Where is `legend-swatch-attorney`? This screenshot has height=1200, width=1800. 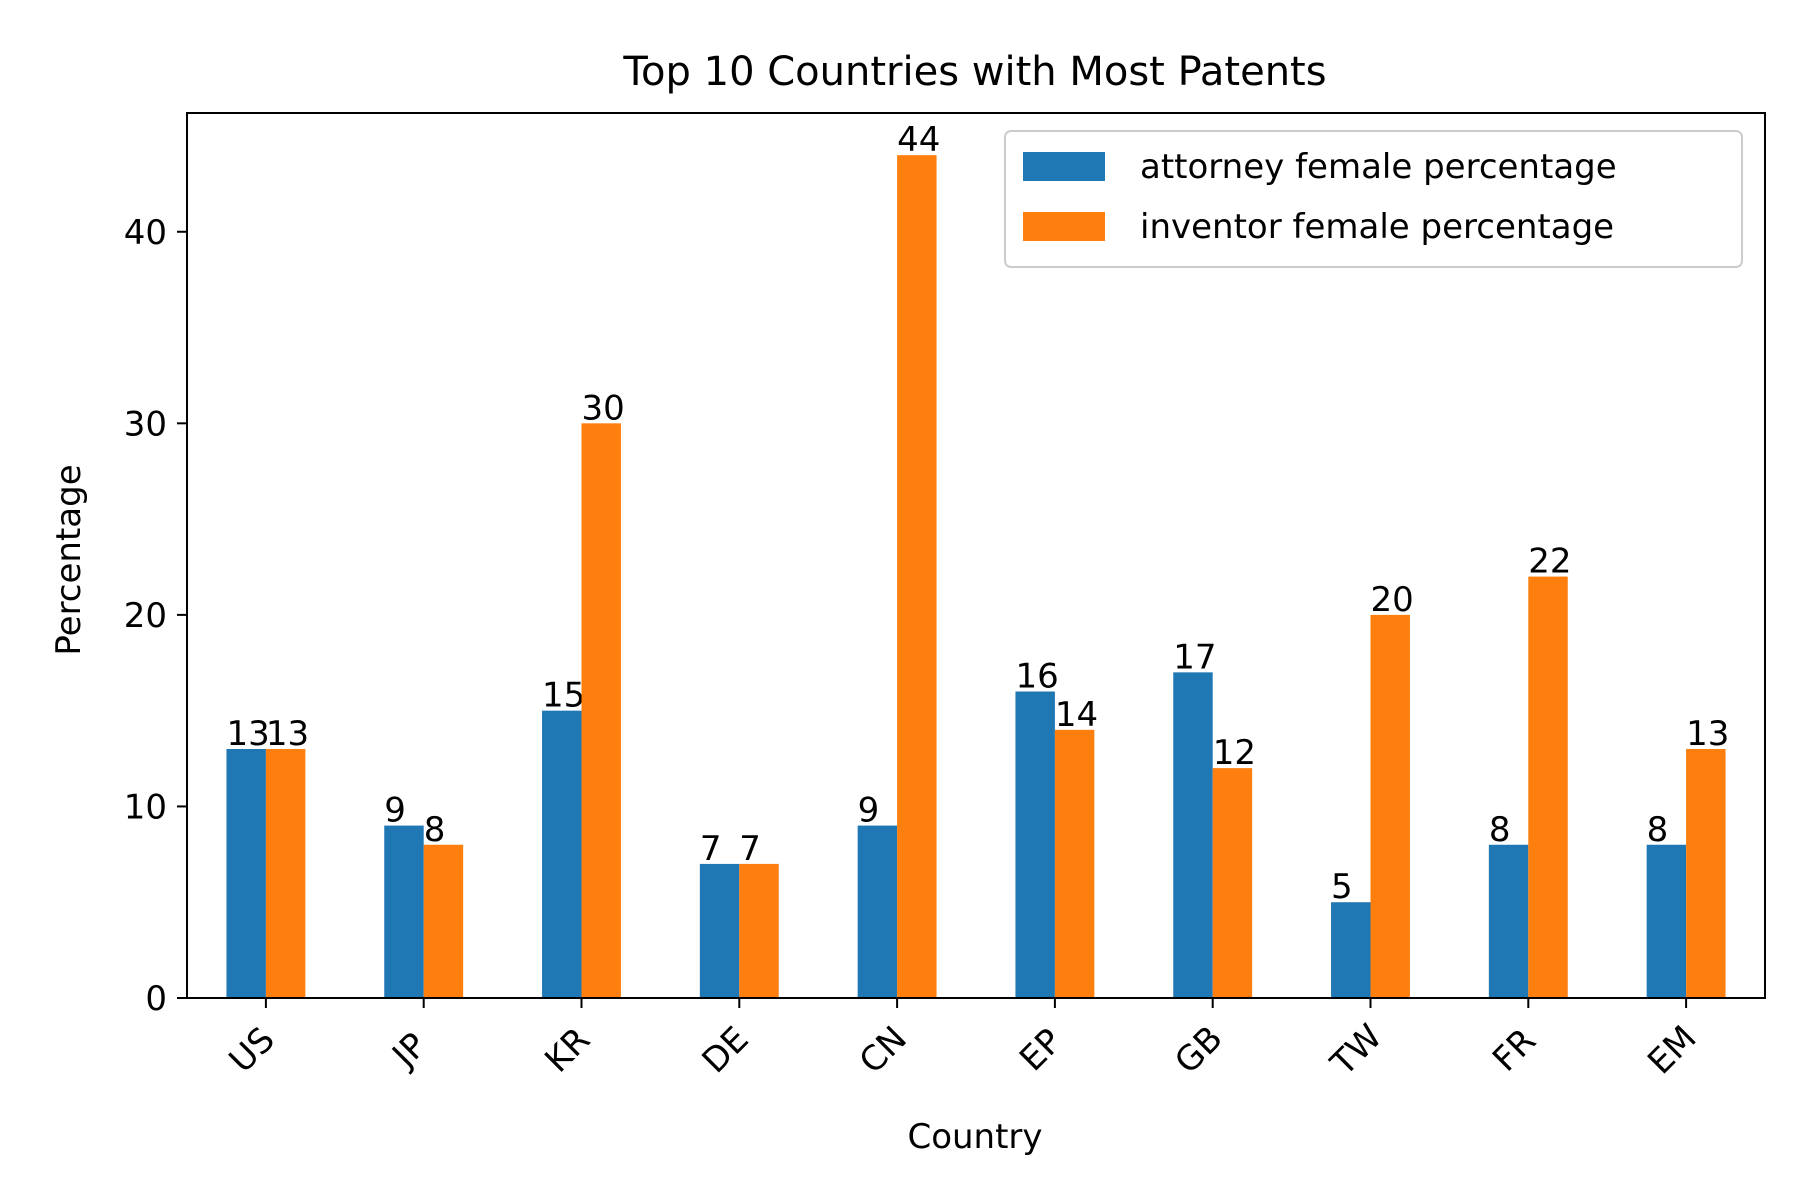
legend-swatch-attorney is located at coordinates (1064, 166).